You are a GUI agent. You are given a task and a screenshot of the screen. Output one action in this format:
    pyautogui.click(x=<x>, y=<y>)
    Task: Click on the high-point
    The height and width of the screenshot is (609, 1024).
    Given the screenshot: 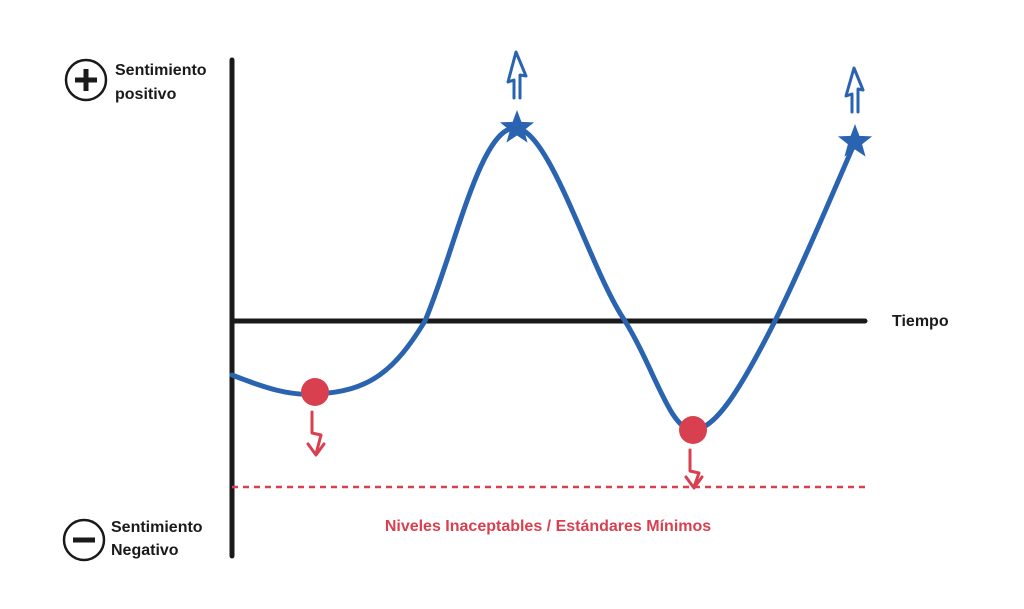 What is the action you would take?
    pyautogui.click(x=855, y=140)
    